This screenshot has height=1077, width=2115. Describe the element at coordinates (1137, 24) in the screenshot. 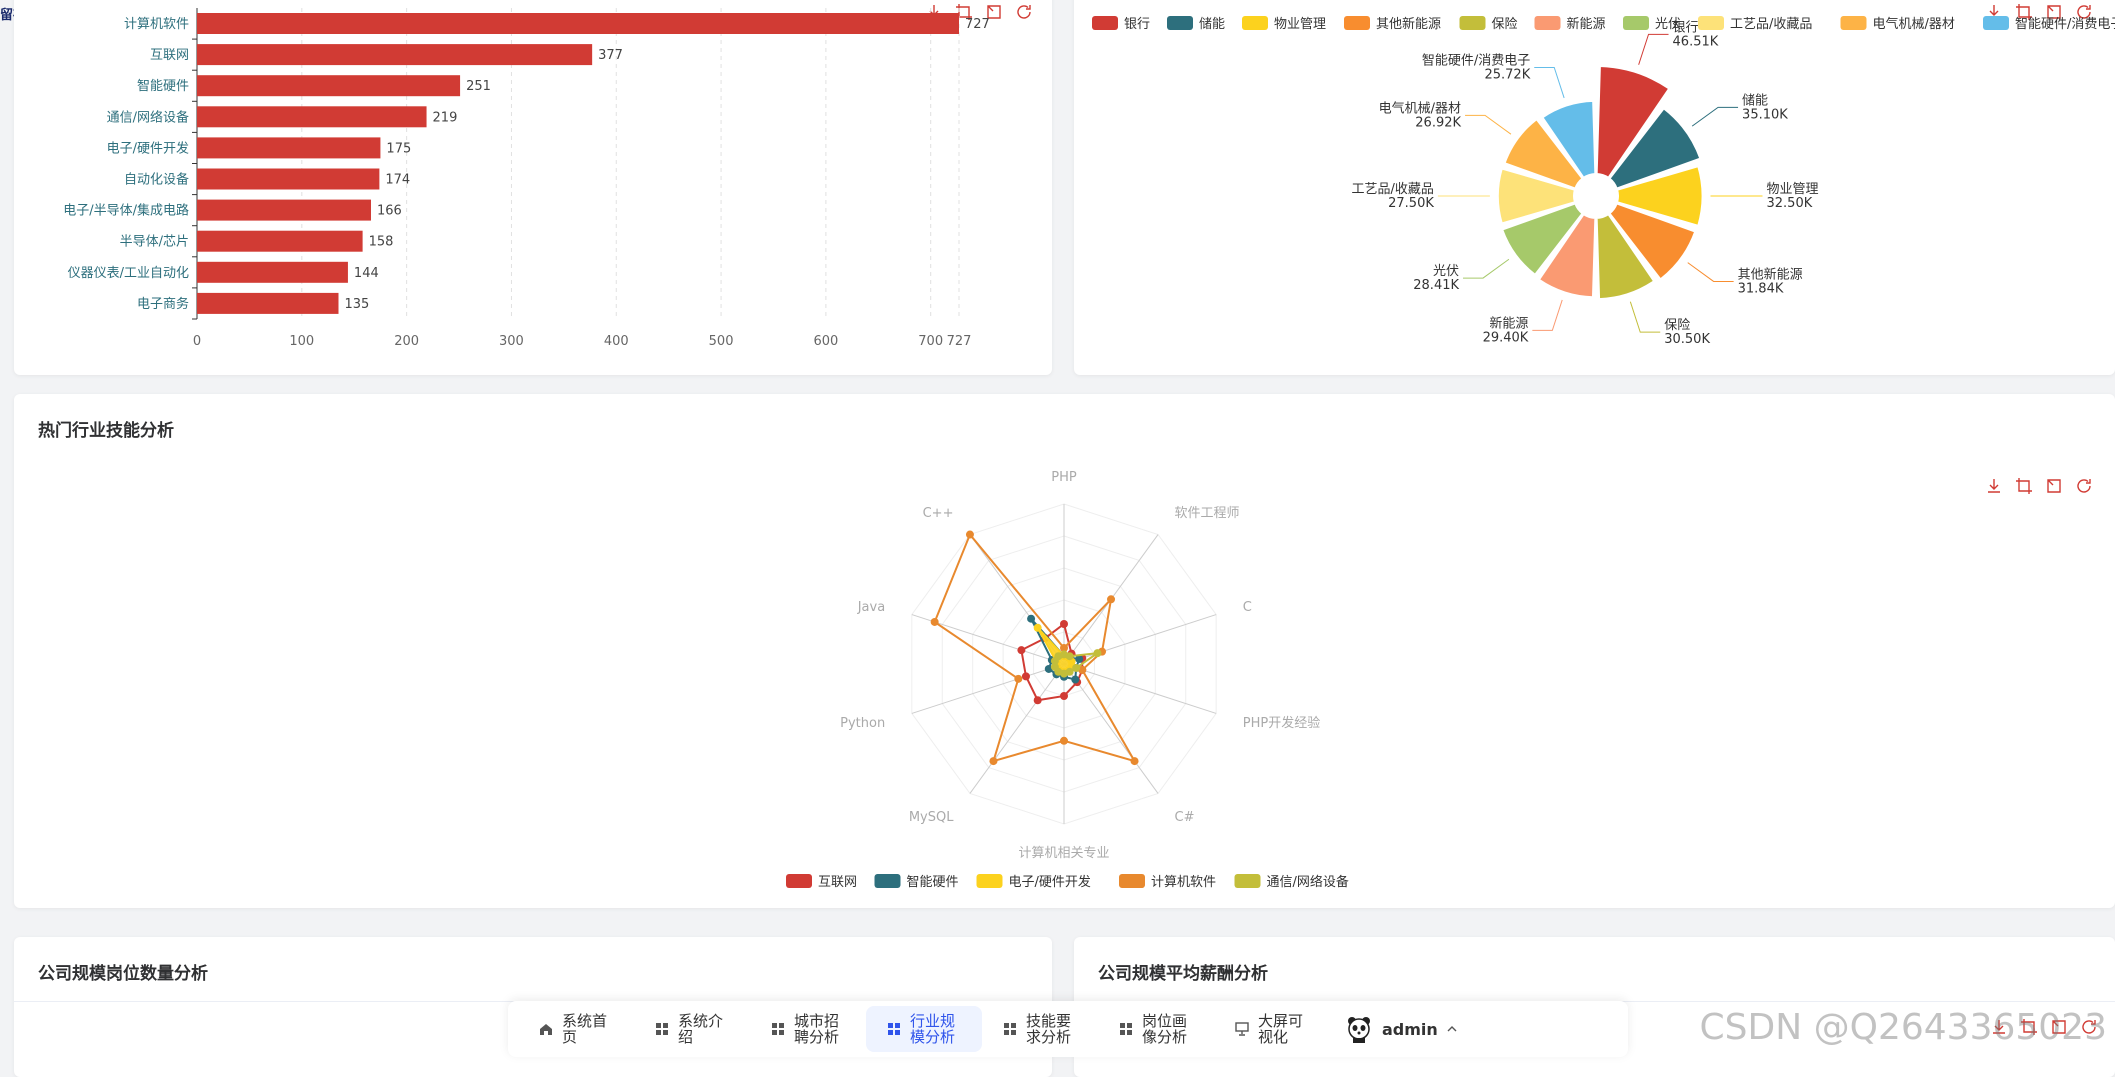

I see `legend-label: 银行` at that location.